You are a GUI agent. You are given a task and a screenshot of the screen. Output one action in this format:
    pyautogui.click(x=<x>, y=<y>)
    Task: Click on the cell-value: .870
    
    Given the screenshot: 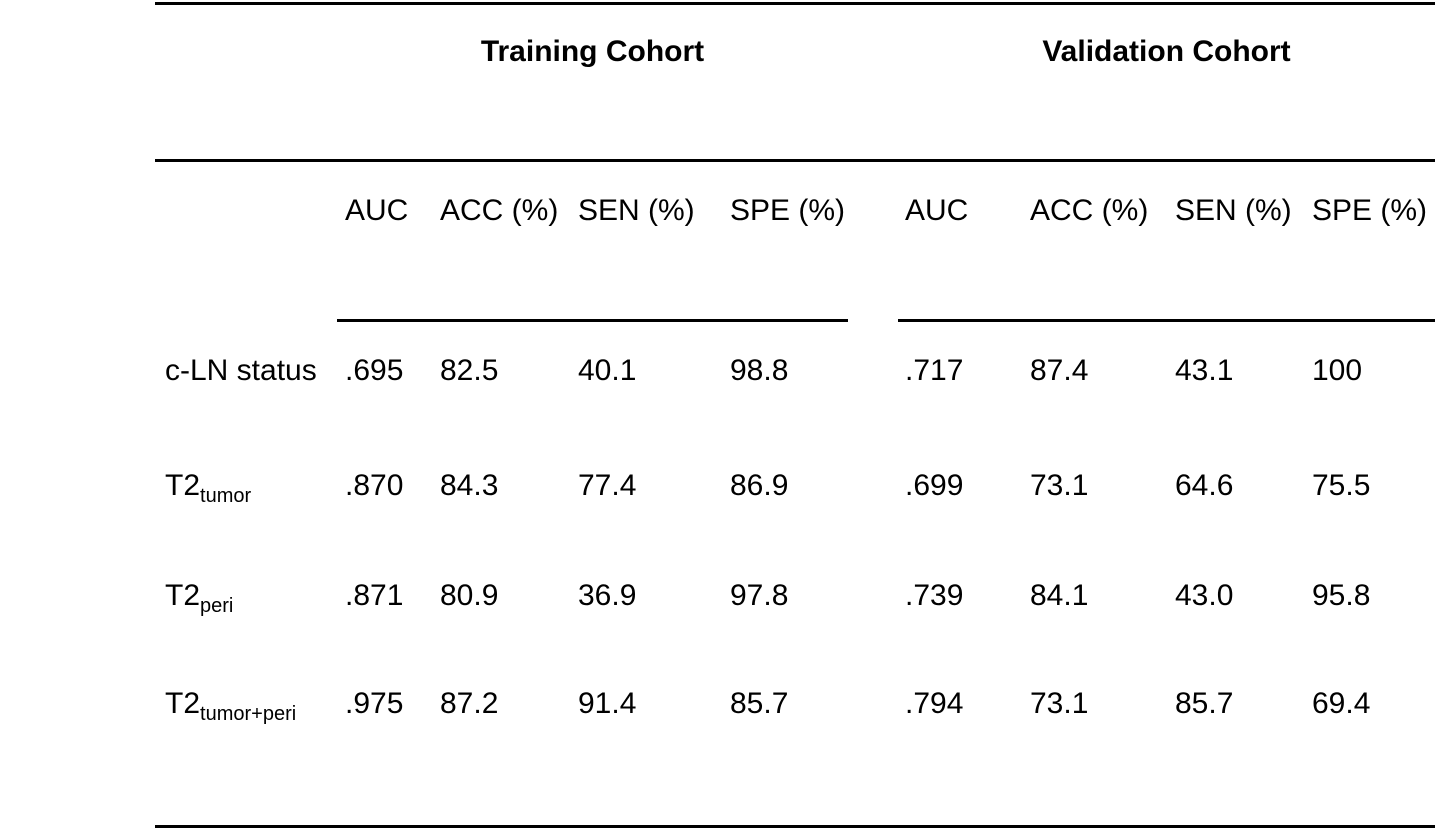 What is the action you would take?
    pyautogui.click(x=374, y=485)
    